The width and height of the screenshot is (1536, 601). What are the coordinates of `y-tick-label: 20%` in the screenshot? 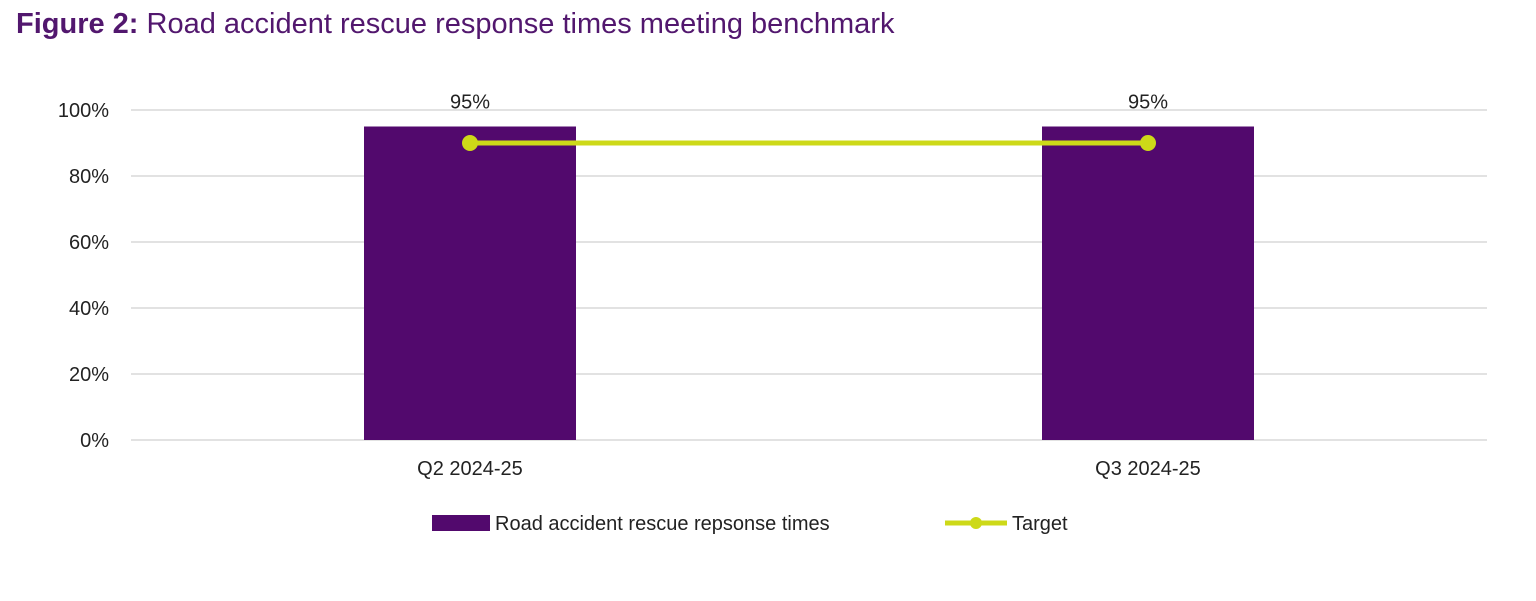 It's located at (89, 375).